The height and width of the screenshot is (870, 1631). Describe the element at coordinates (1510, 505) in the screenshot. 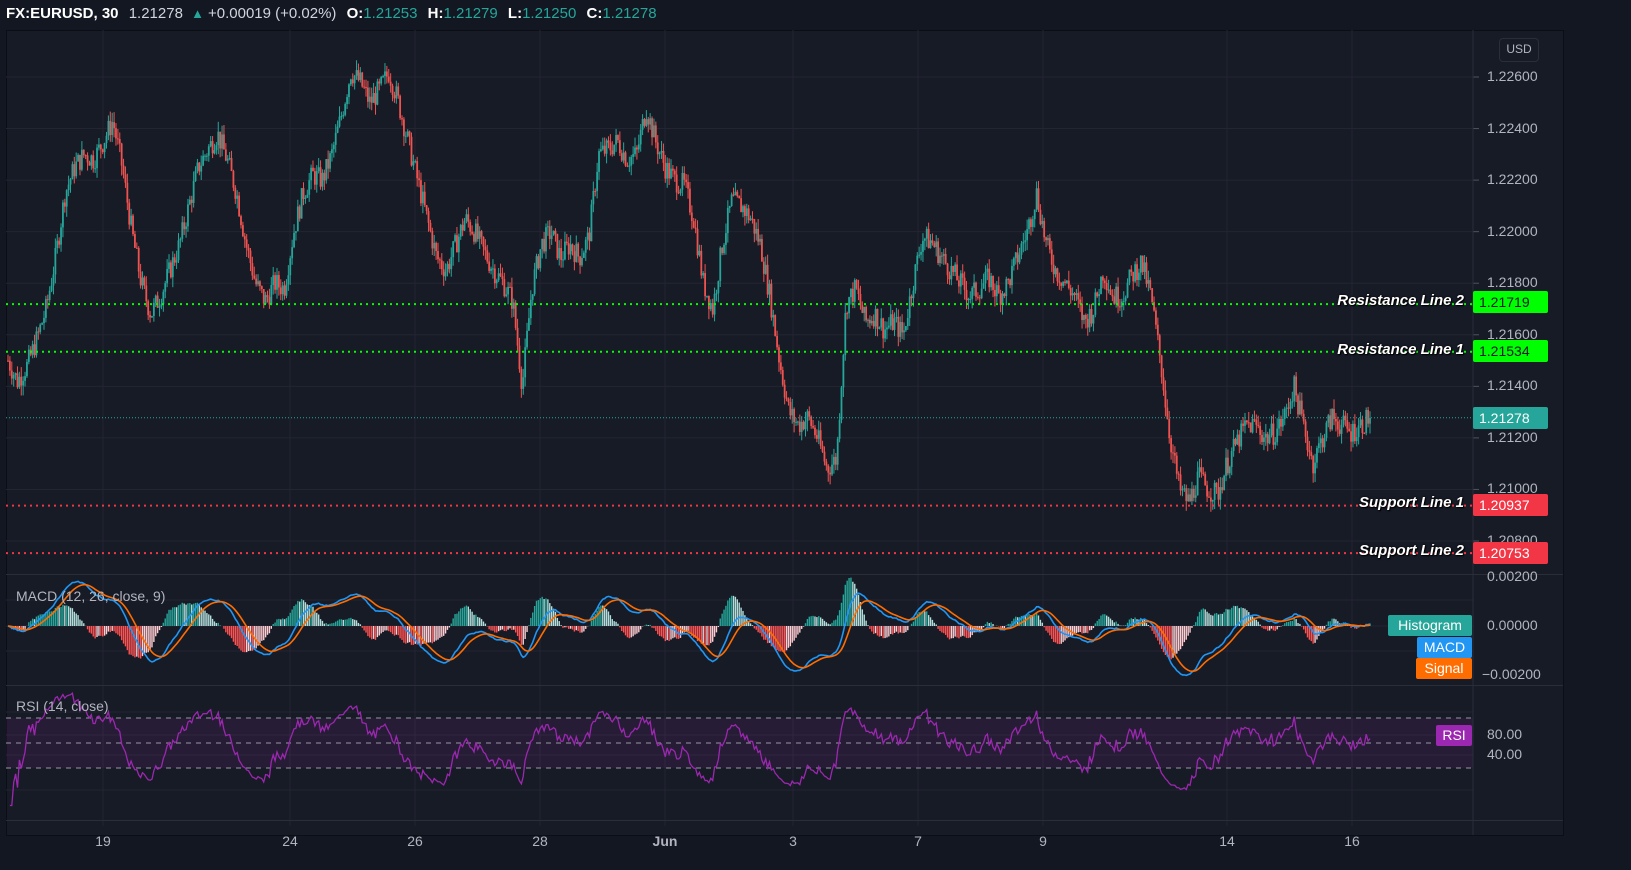

I see `support-line-1-price-tag: 1.20937` at that location.